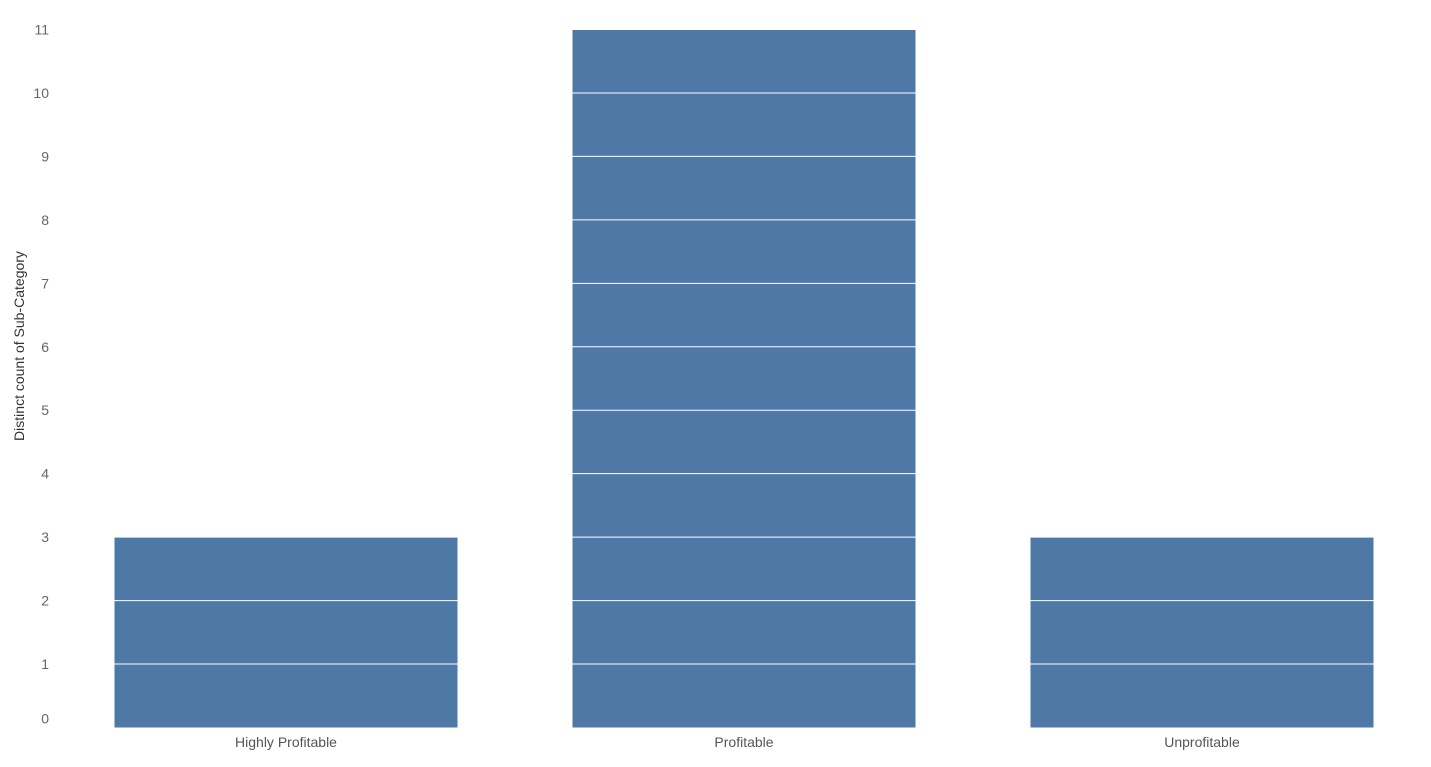 Image resolution: width=1431 pixels, height=767 pixels. I want to click on x-category-label: Unprofitable, so click(1202, 742).